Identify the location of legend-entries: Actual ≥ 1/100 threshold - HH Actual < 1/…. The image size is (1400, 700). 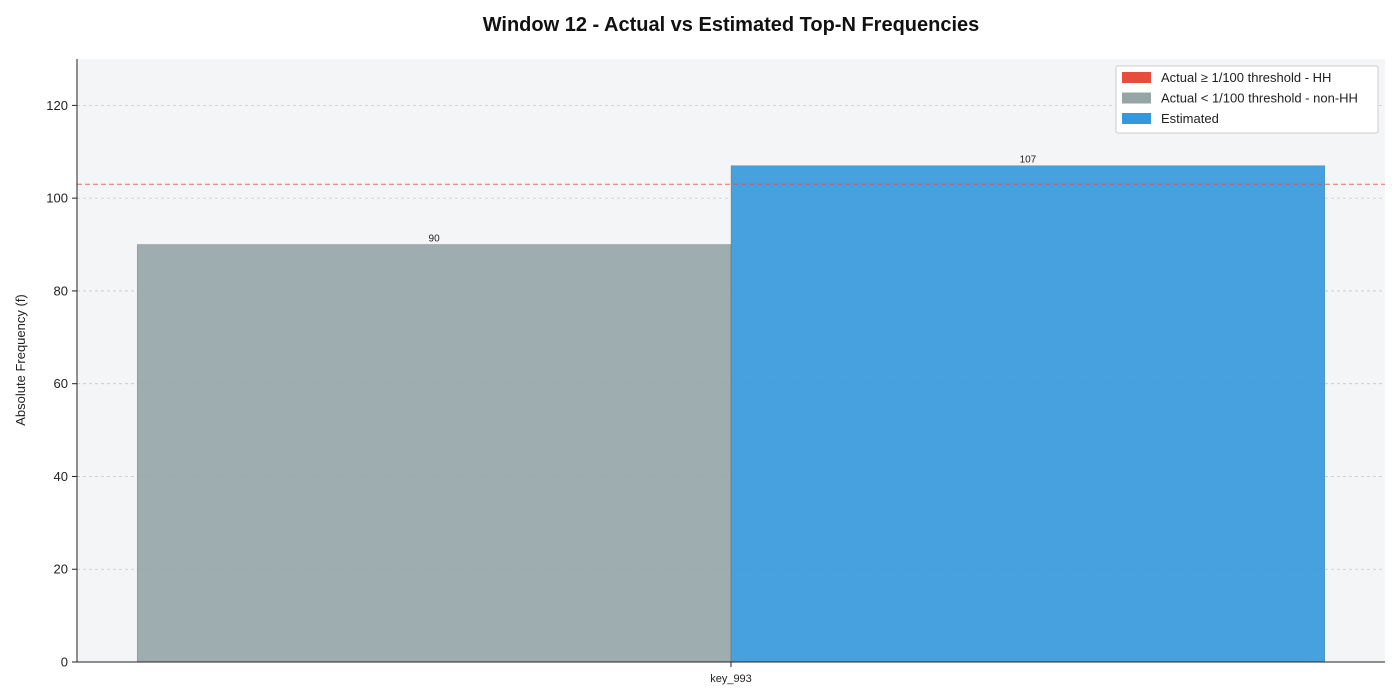
(1240, 98).